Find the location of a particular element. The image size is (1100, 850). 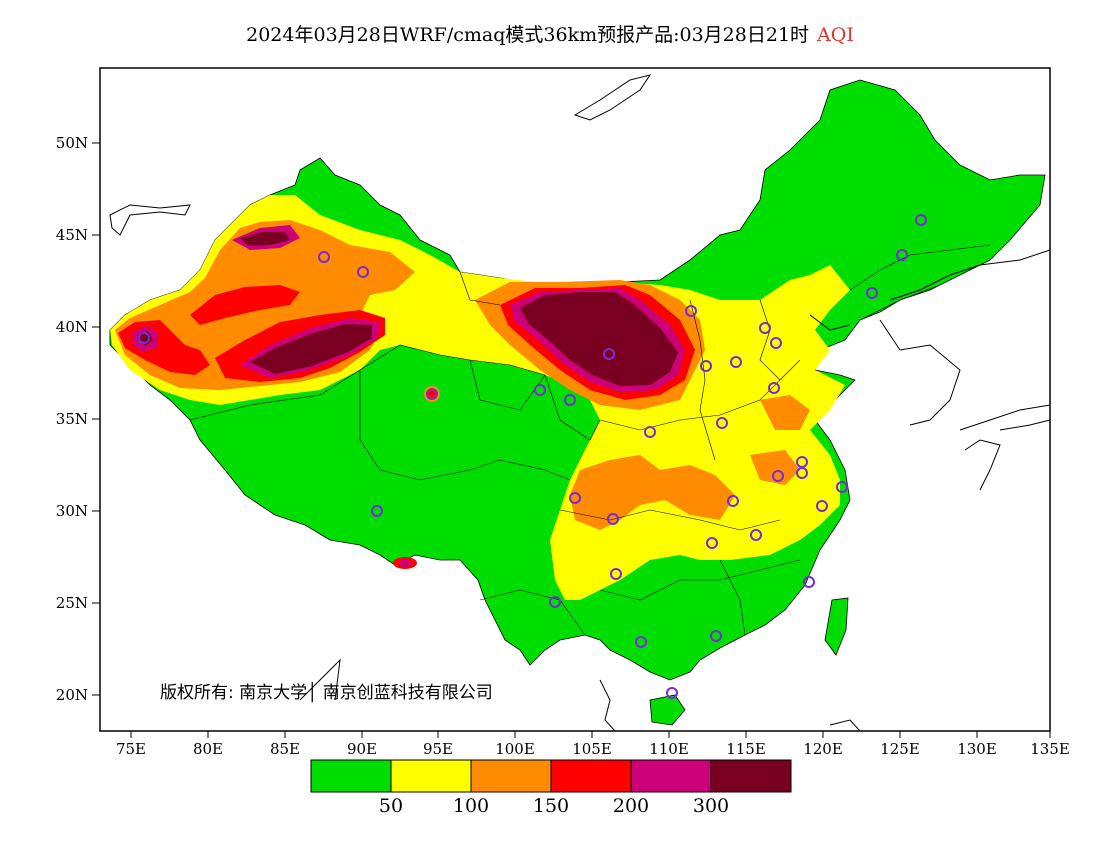

lon-tick-label: 100E is located at coordinates (515, 749).